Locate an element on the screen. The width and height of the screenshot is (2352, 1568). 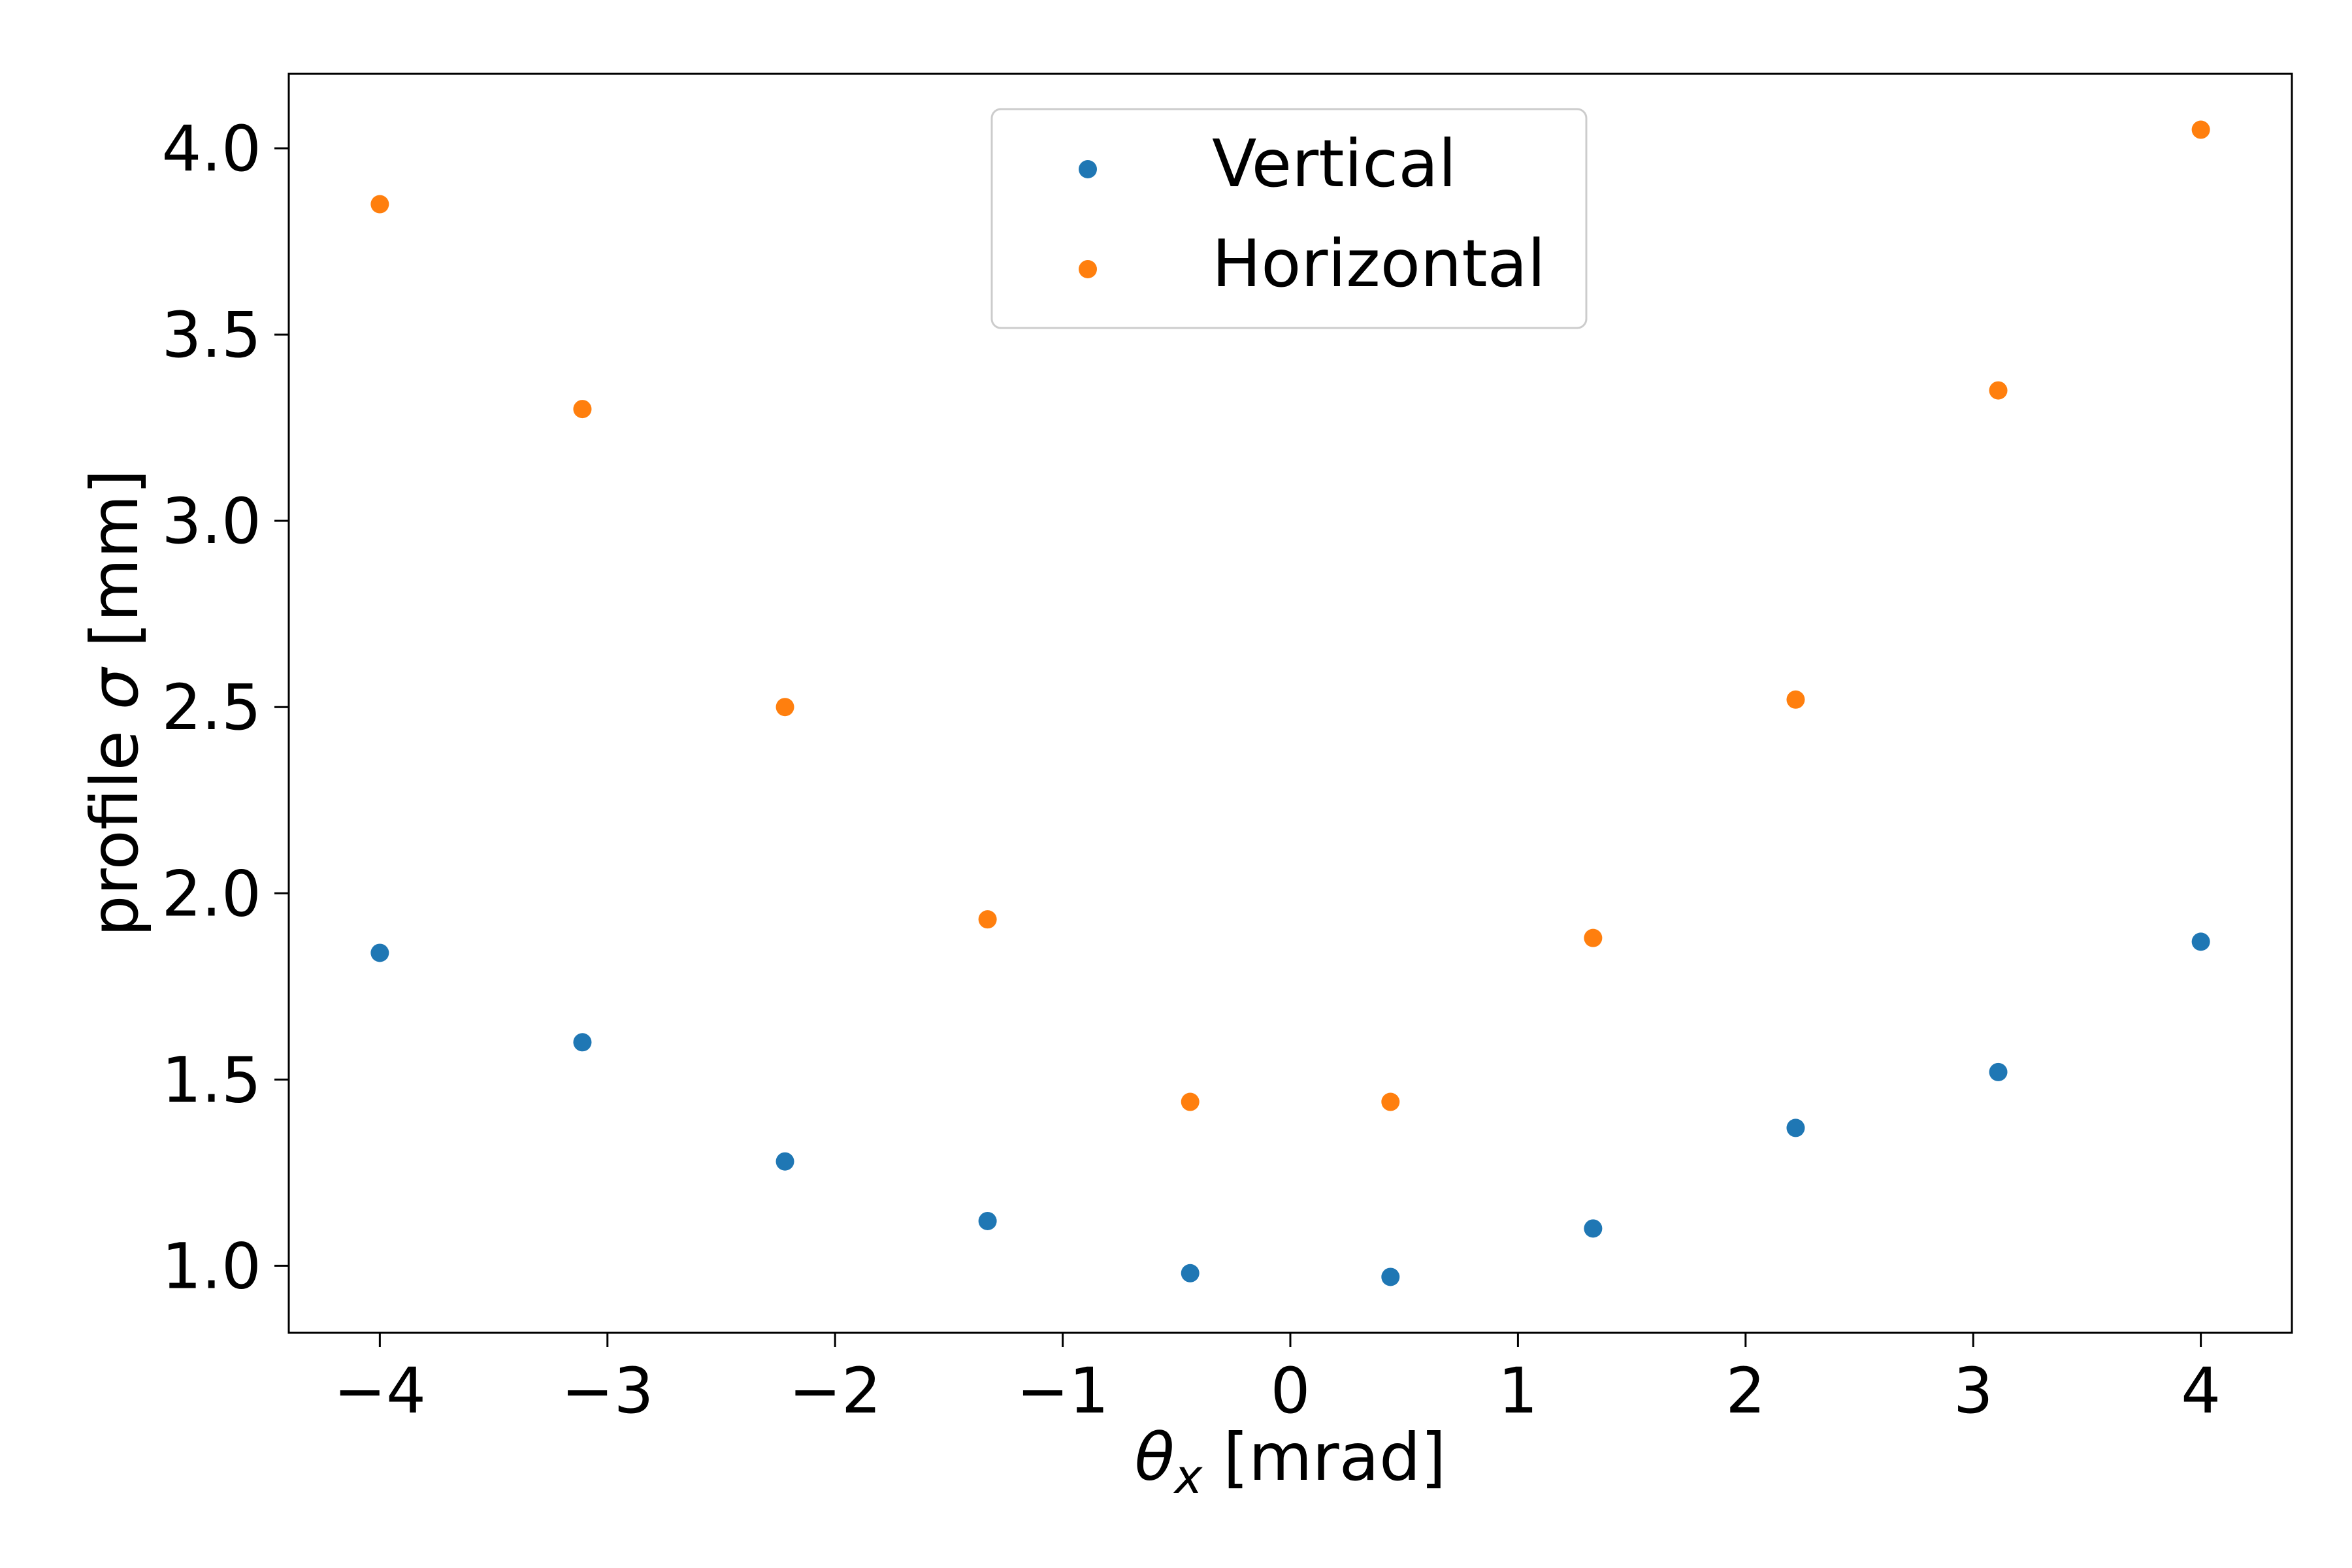
x-axis-unit: [mrad] is located at coordinates (1324, 1457).